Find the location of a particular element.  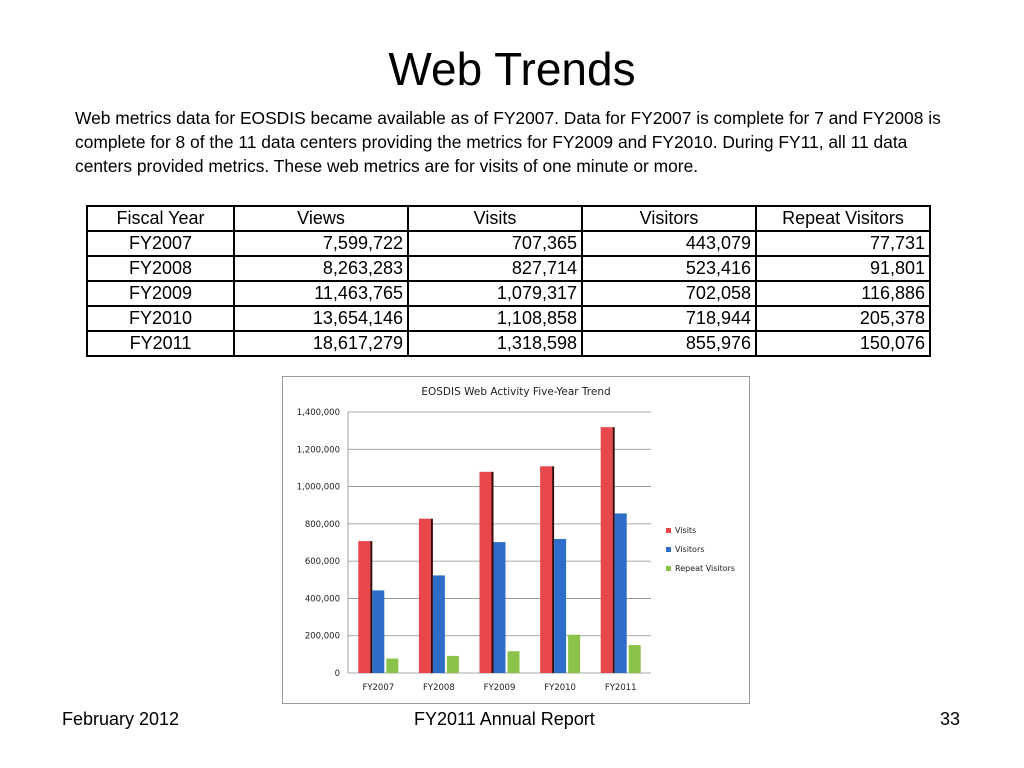

header-fiscal-year: Fiscal Year is located at coordinates (160, 218).